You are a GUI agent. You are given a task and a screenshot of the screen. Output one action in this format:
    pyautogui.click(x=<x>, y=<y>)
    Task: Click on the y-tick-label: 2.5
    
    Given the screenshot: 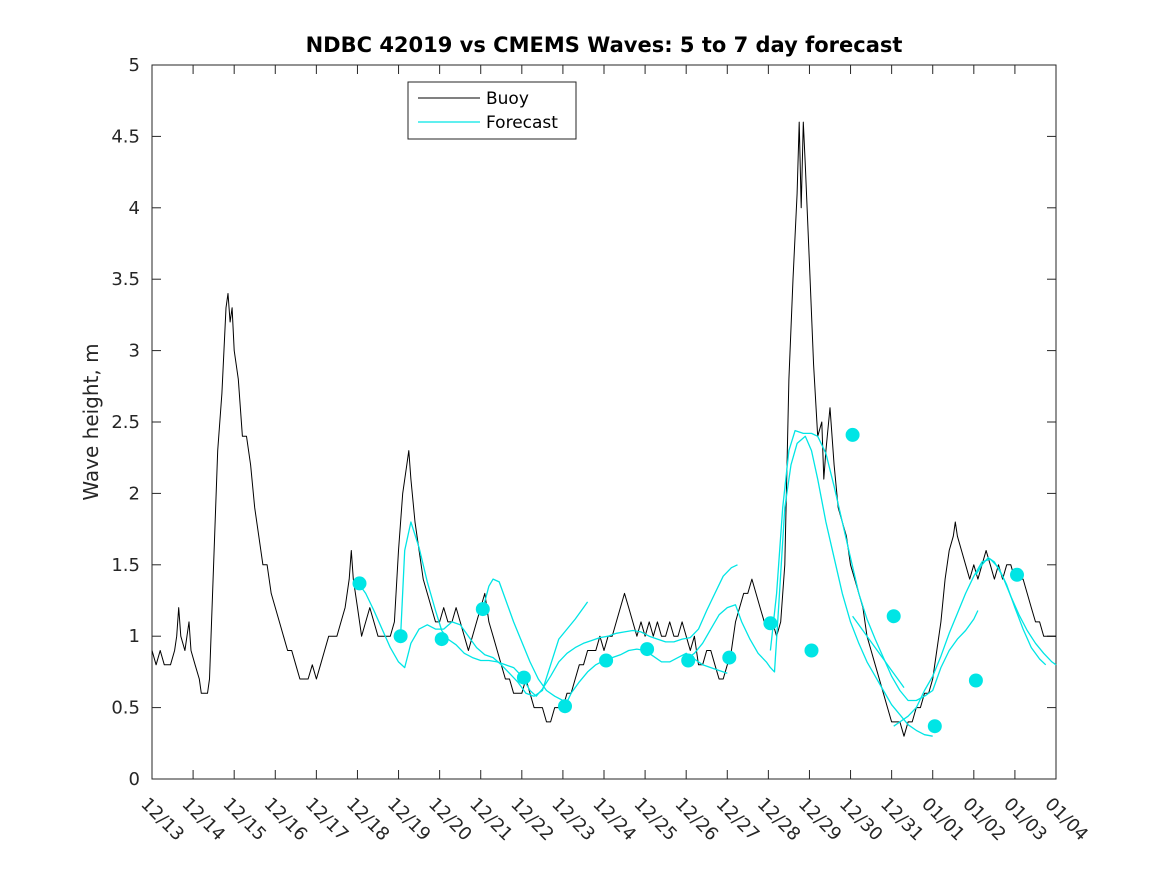 What is the action you would take?
    pyautogui.click(x=125, y=422)
    